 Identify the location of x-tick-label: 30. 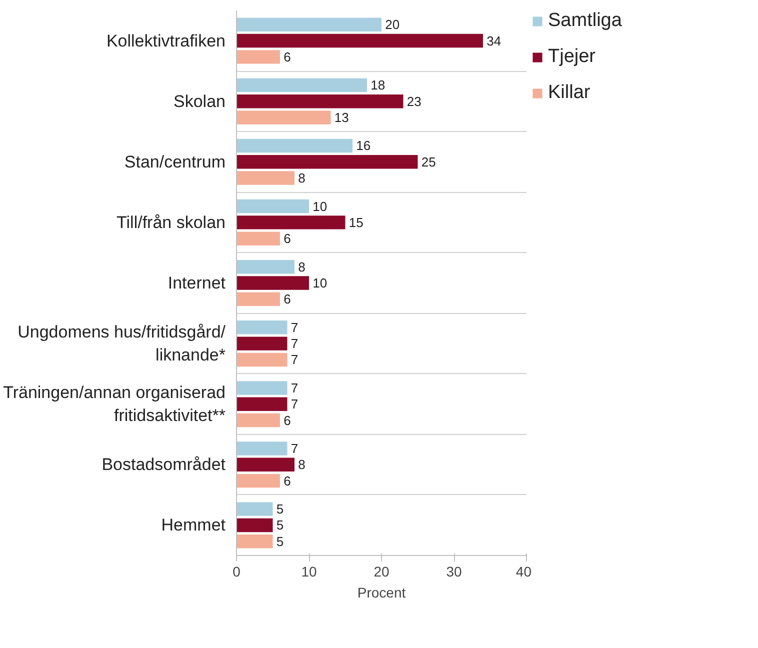
(454, 572).